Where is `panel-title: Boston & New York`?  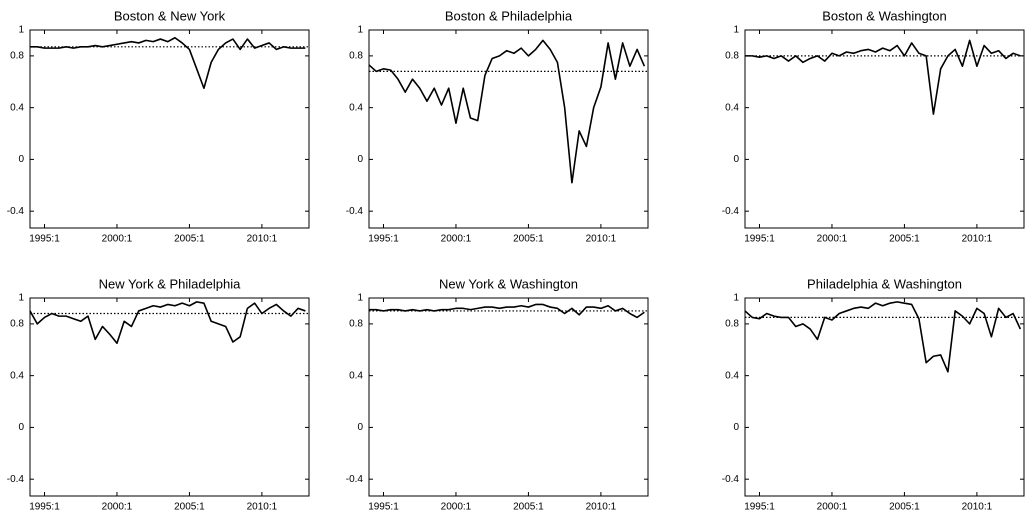
panel-title: Boston & New York is located at coordinates (170, 15).